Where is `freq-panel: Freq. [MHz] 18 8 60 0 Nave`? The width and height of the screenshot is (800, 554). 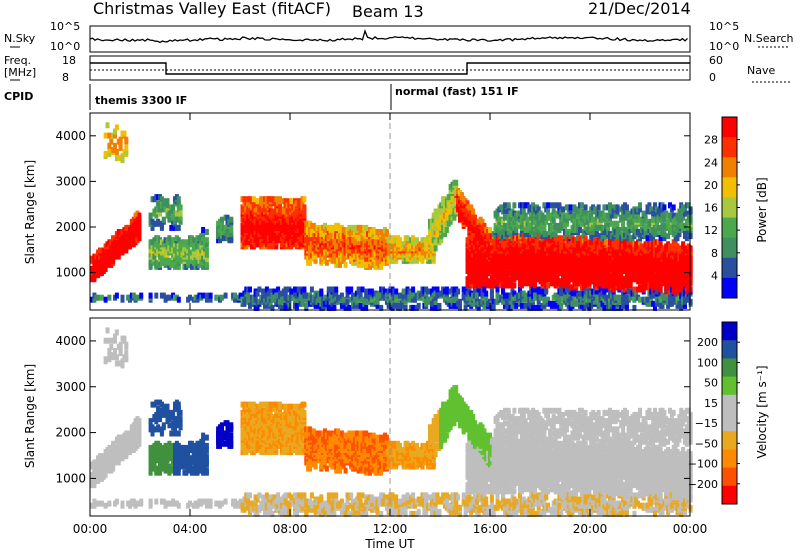 freq-panel: Freq. [MHz] 18 8 60 0 Nave is located at coordinates (397, 69).